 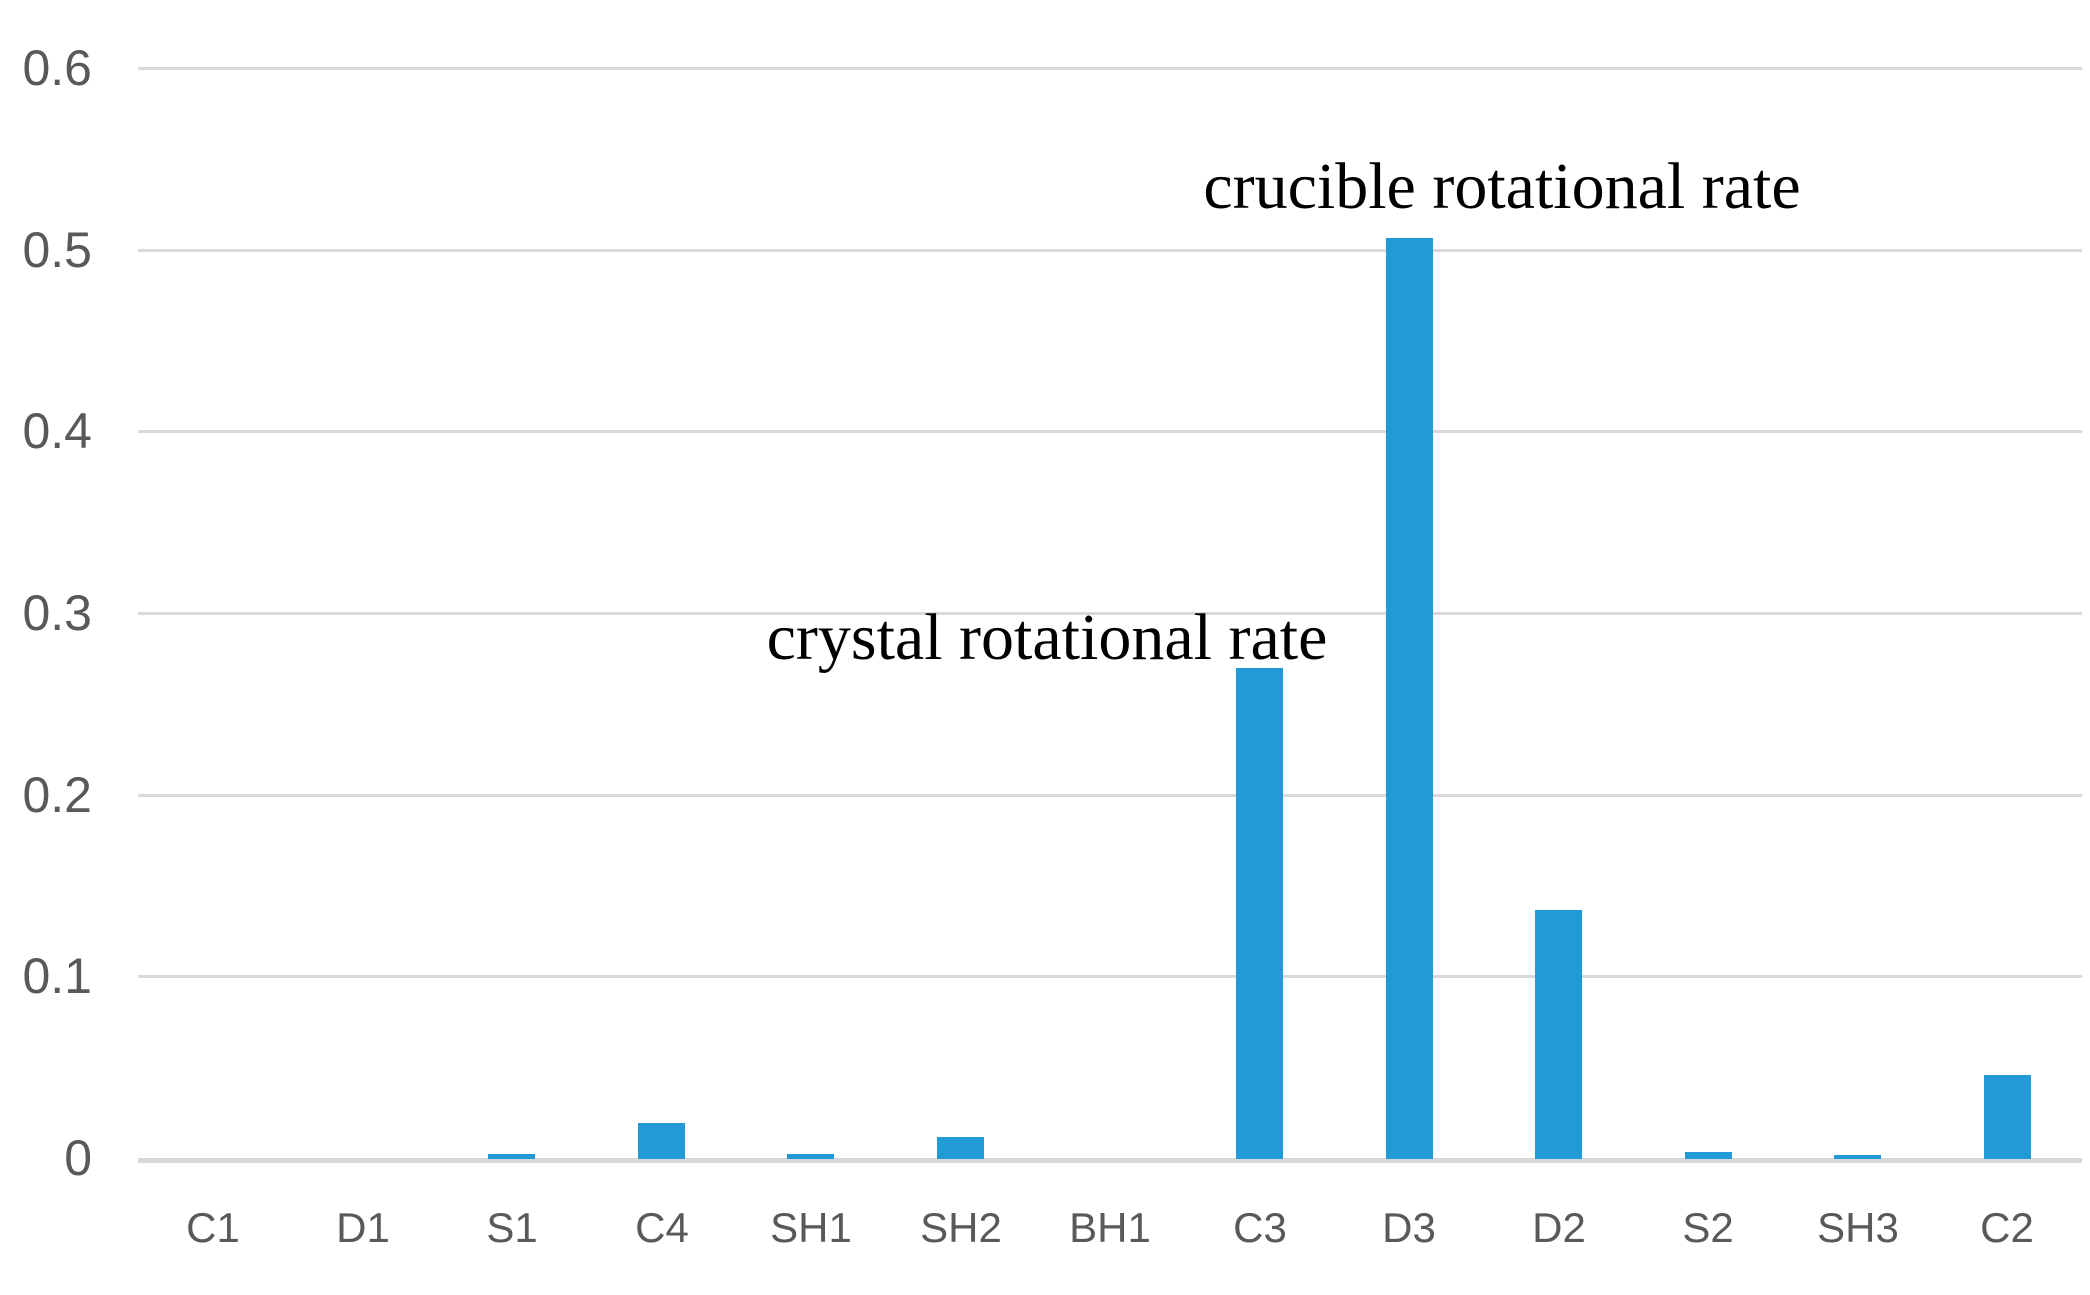 What do you see at coordinates (1708, 1227) in the screenshot?
I see `x-tick-label-S2: S2` at bounding box center [1708, 1227].